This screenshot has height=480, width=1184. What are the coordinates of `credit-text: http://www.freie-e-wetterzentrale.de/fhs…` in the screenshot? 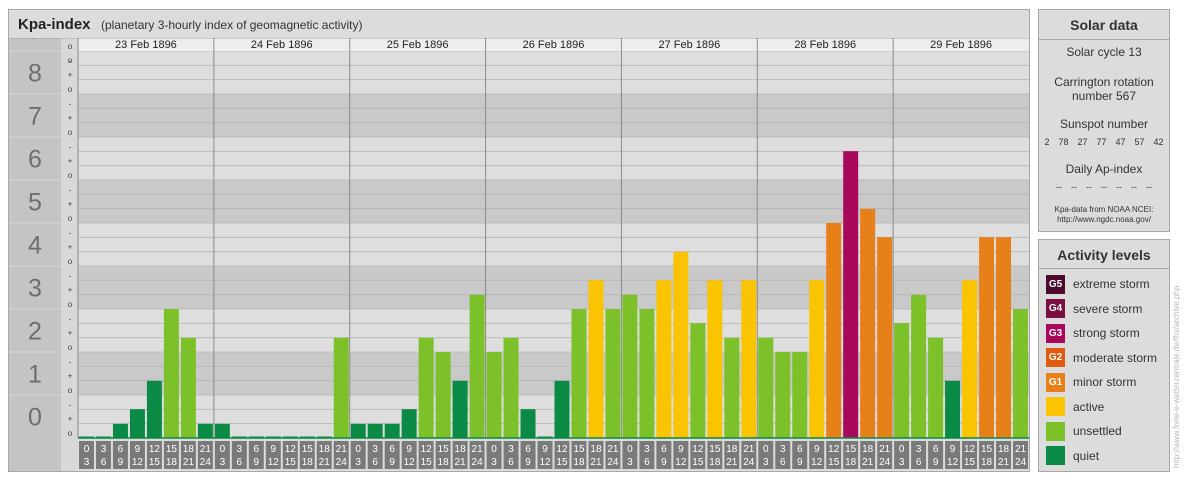 It's located at (1176, 376).